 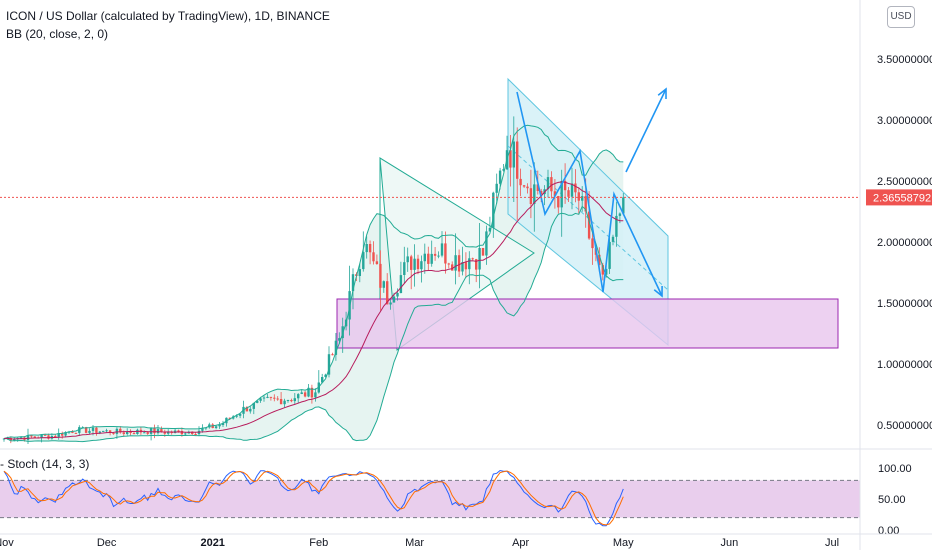 What do you see at coordinates (662, 93) in the screenshot?
I see `breakout-arrow-head` at bounding box center [662, 93].